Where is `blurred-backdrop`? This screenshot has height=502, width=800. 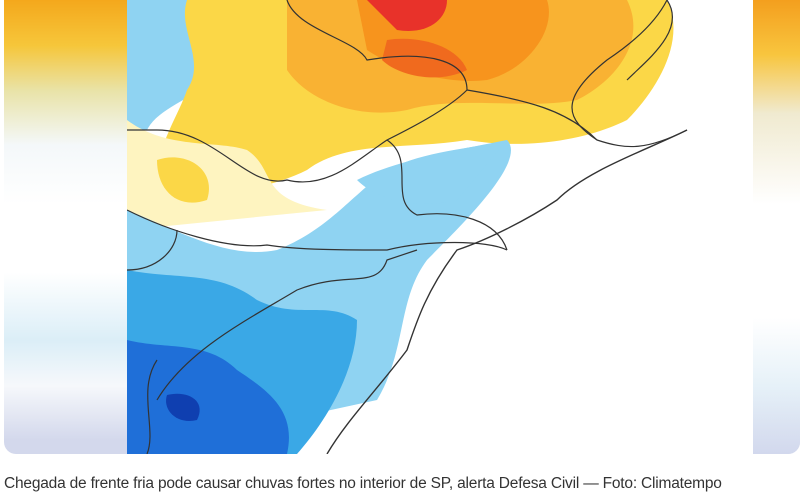 blurred-backdrop is located at coordinates (776, 227).